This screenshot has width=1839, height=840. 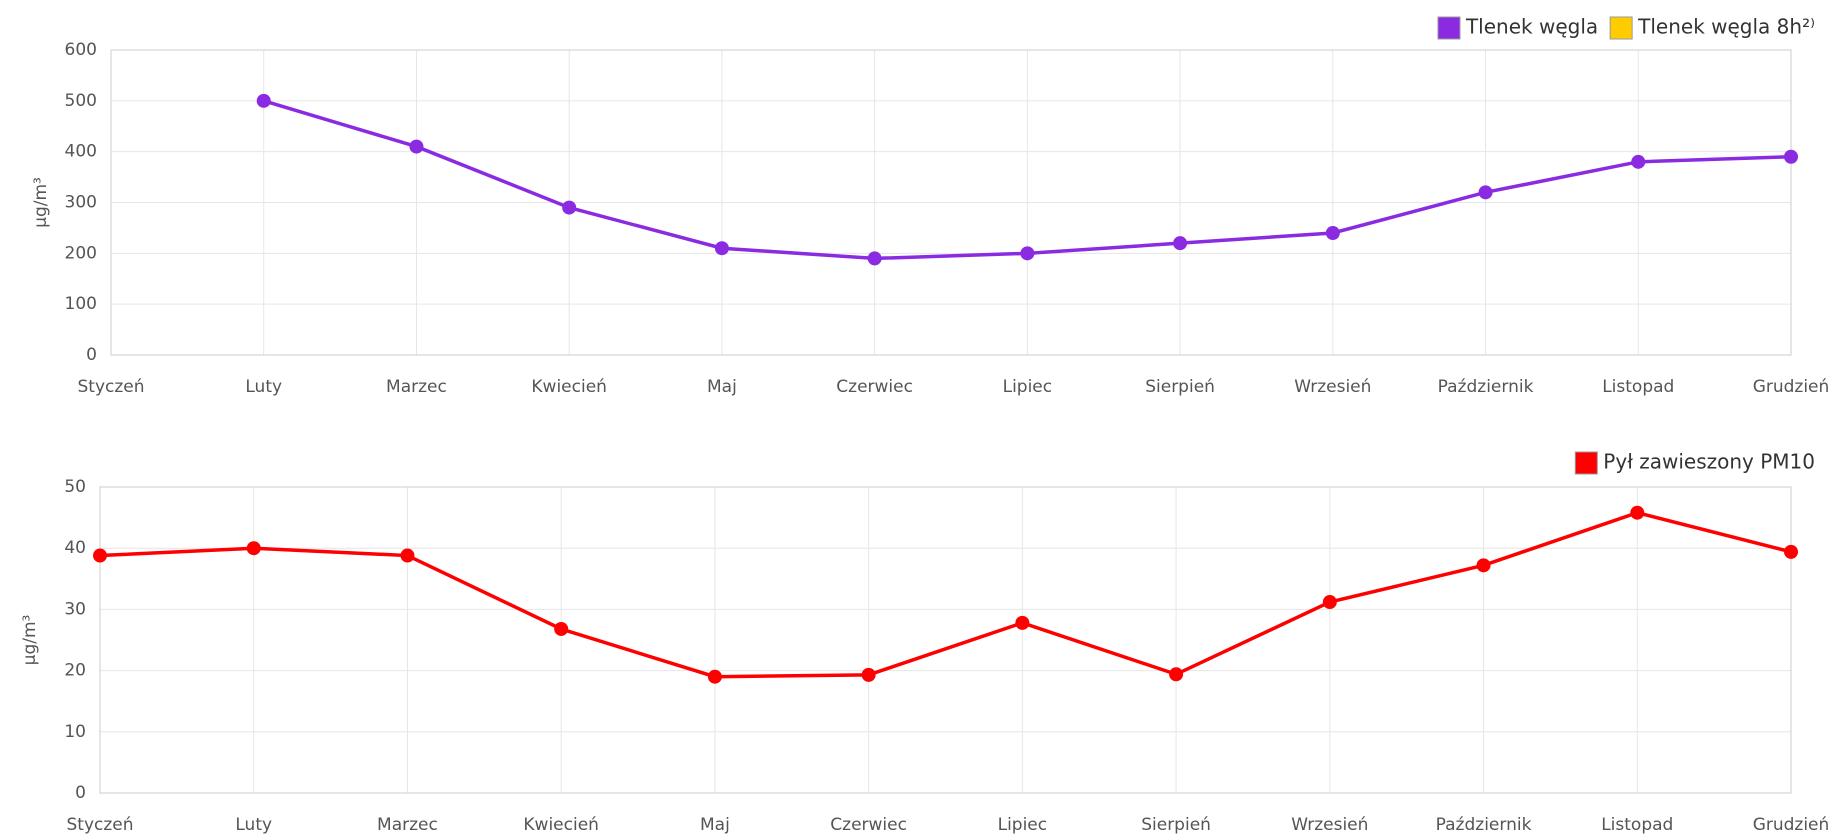 What do you see at coordinates (81, 101) in the screenshot?
I see `y-tick-label: 500` at bounding box center [81, 101].